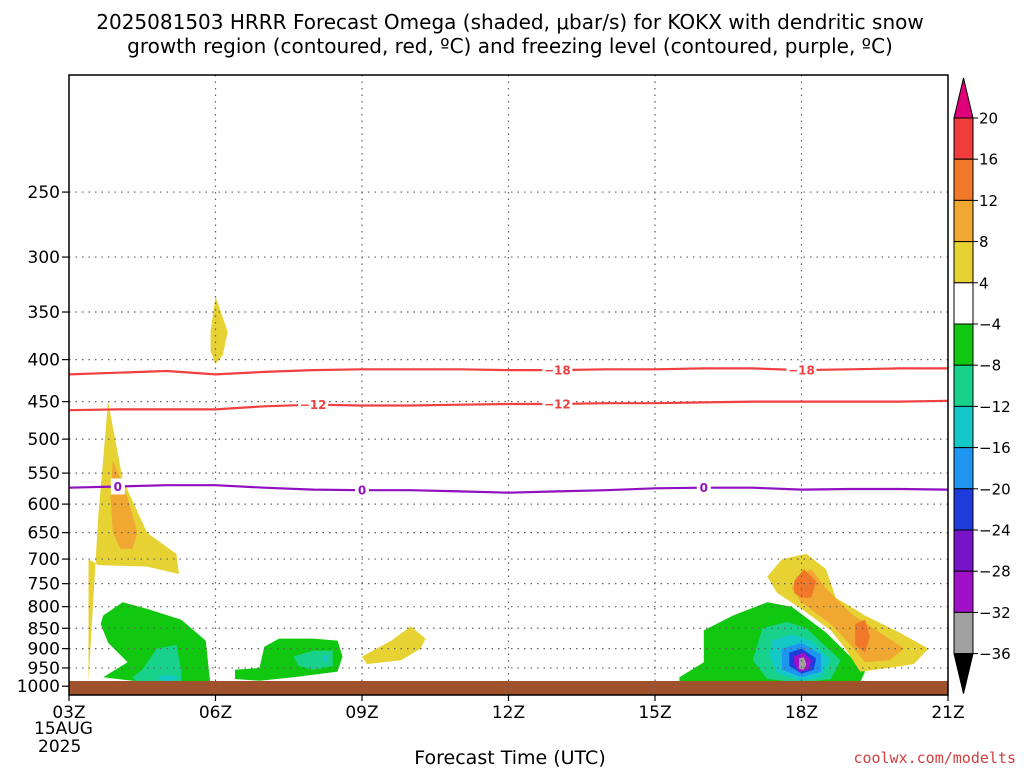 This screenshot has height=768, width=1024. I want to click on colorbar-label: −16, so click(995, 448).